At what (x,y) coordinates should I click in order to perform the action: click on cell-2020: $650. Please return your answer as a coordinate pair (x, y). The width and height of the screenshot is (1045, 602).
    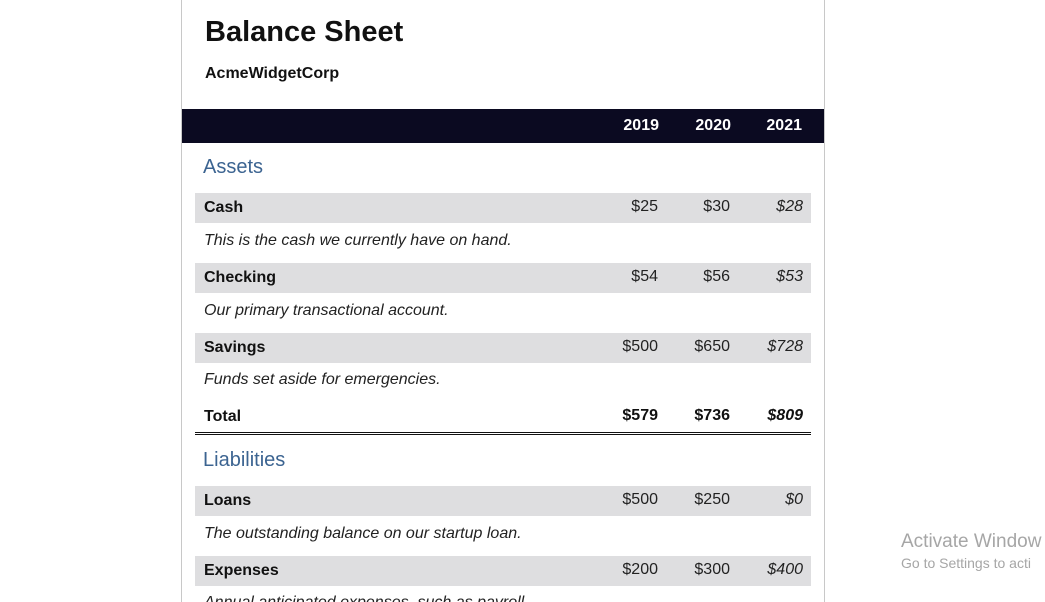
    Looking at the image, I should click on (712, 346).